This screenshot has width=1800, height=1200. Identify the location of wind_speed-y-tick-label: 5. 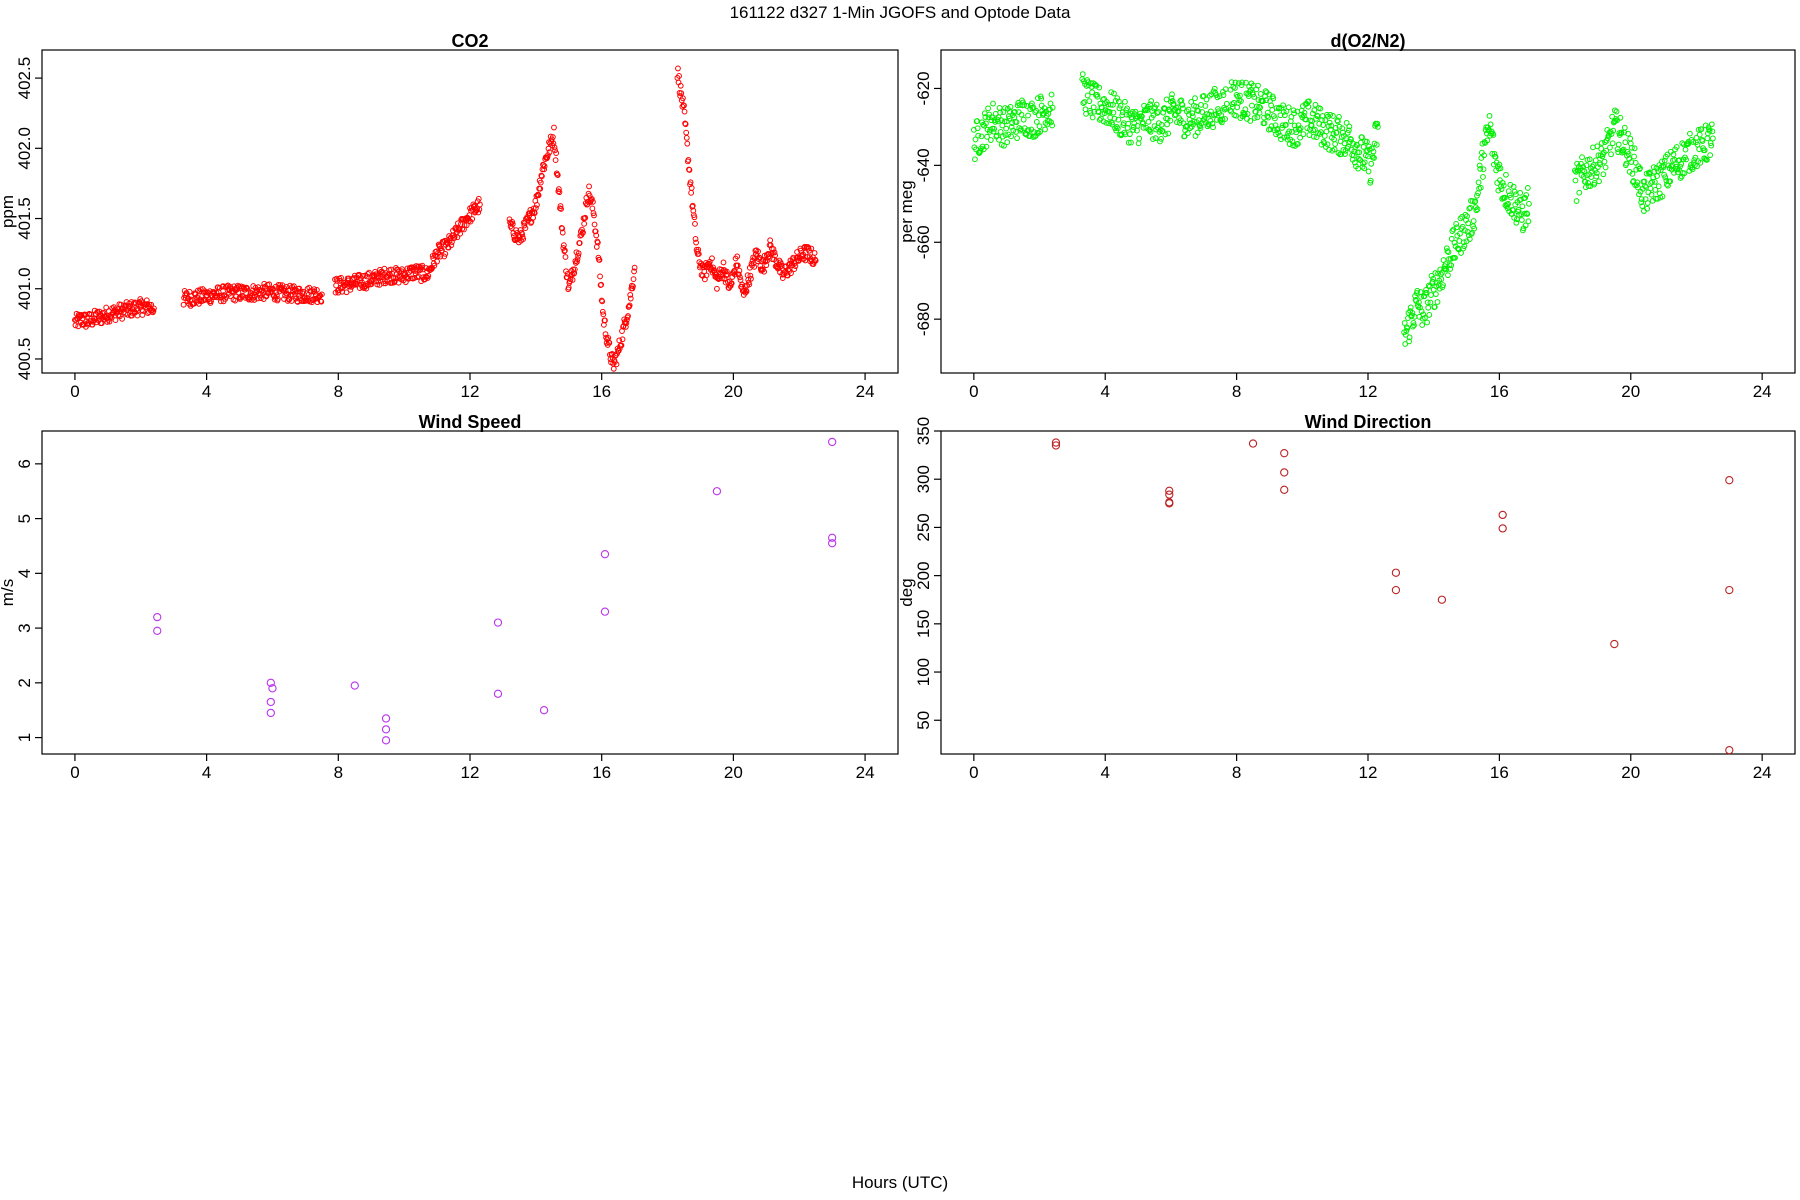
(24, 518).